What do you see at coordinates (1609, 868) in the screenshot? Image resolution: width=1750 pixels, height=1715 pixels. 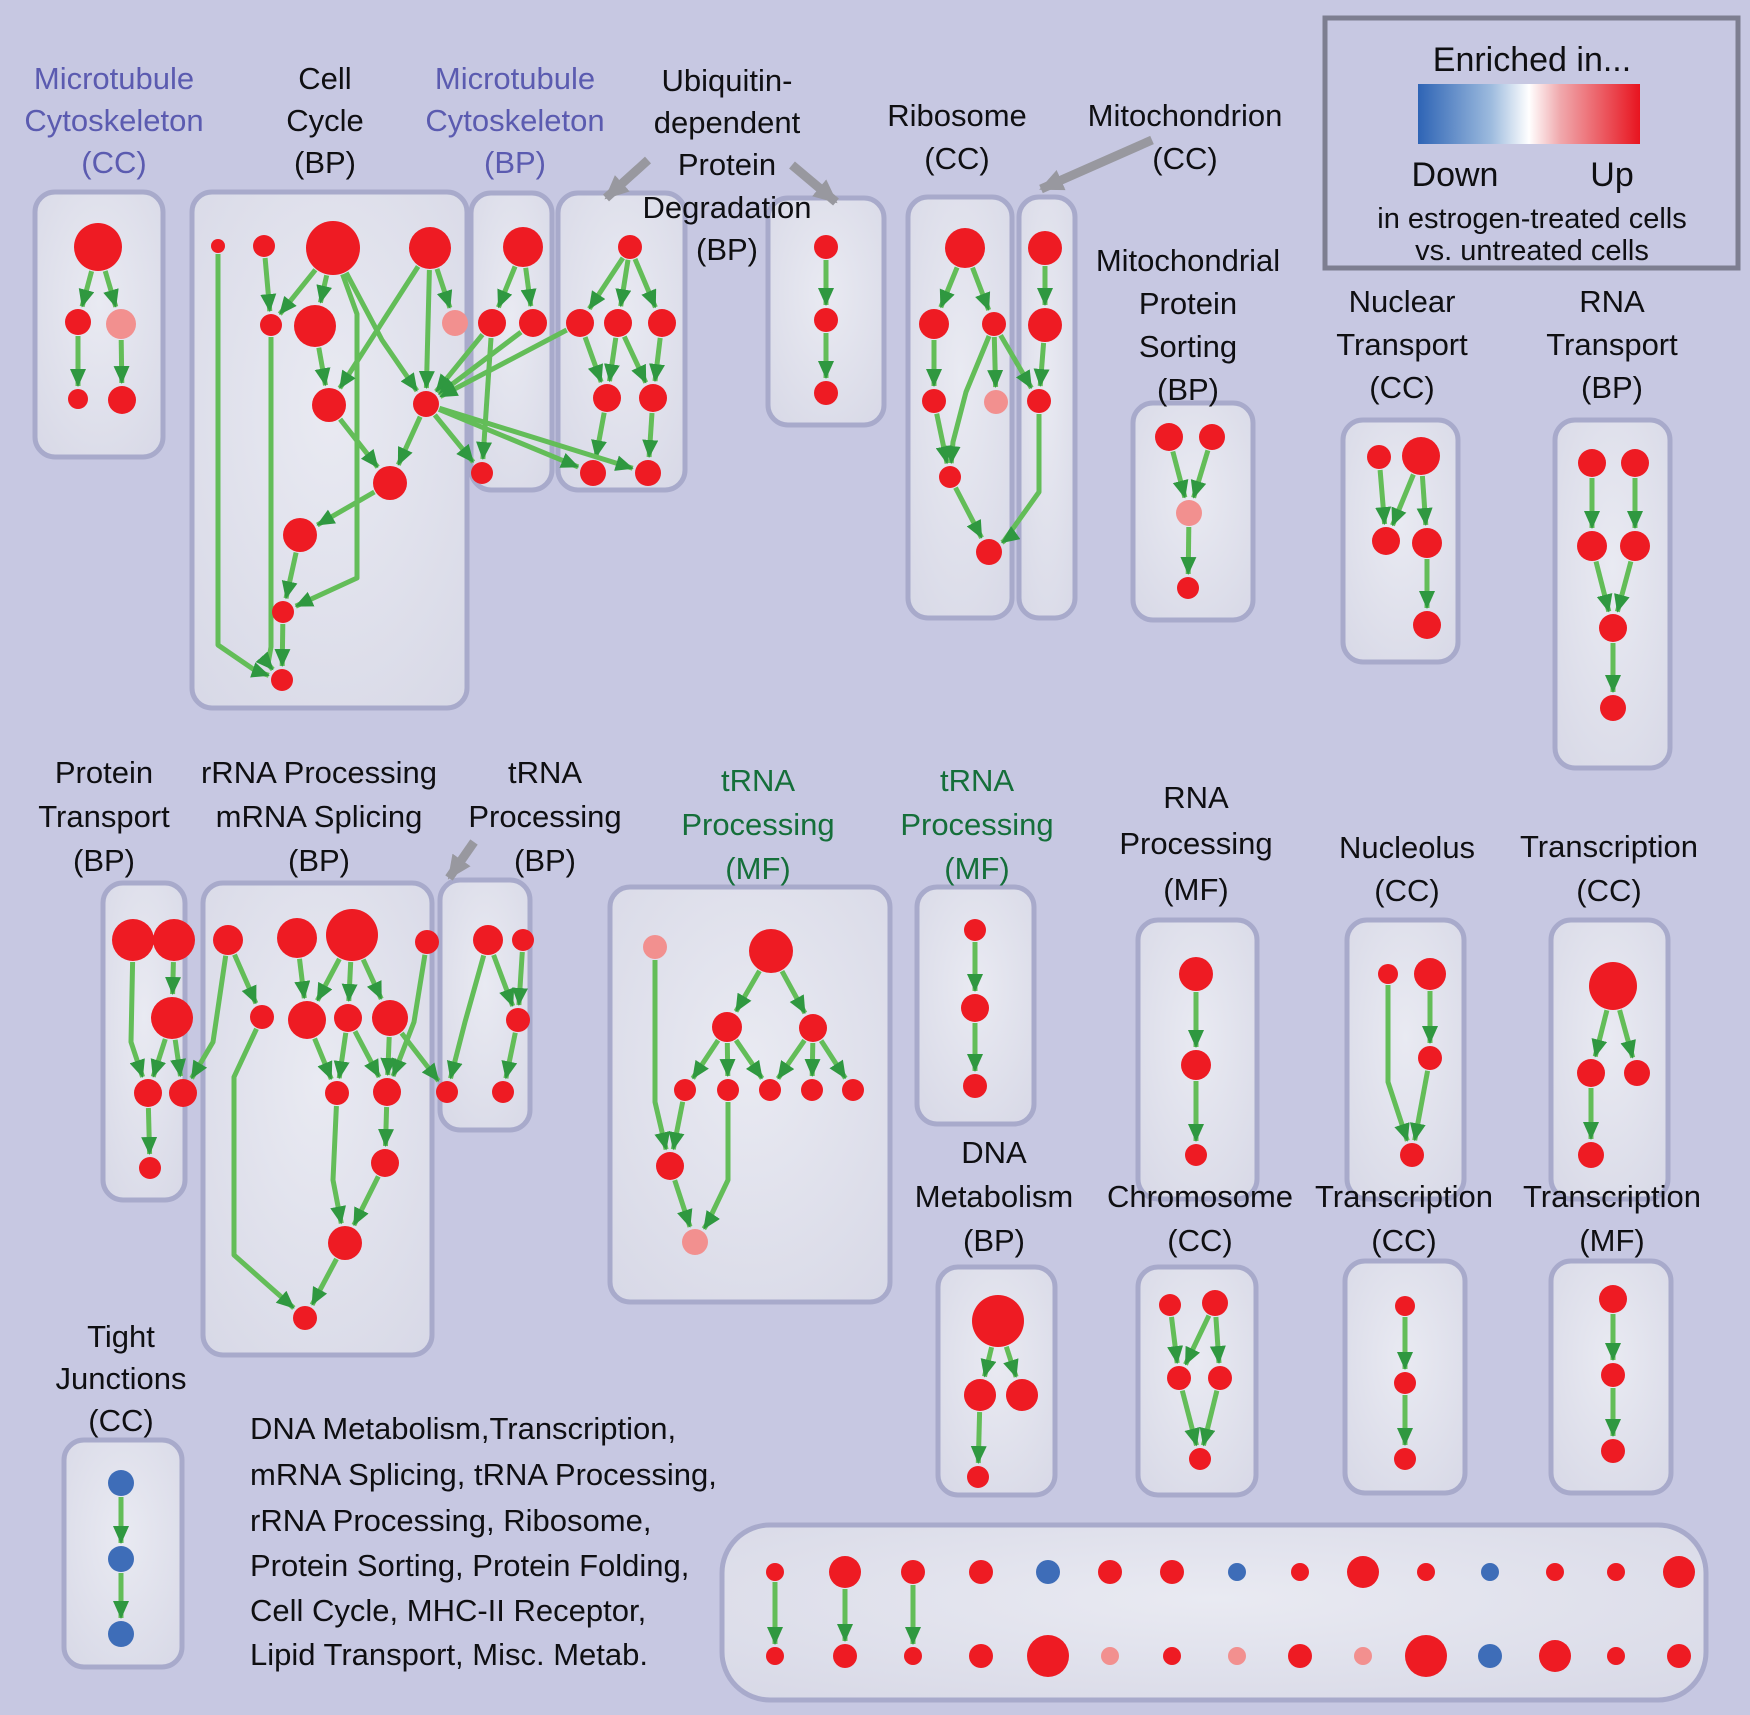 I see `cluster-label-transcc1: Transcription (CC)` at bounding box center [1609, 868].